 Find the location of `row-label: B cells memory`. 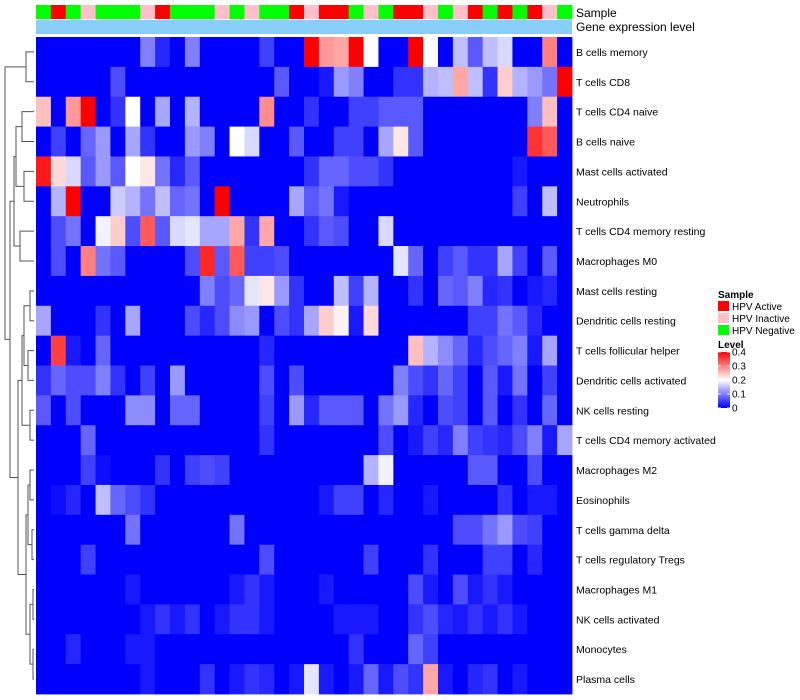

row-label: B cells memory is located at coordinates (612, 53).